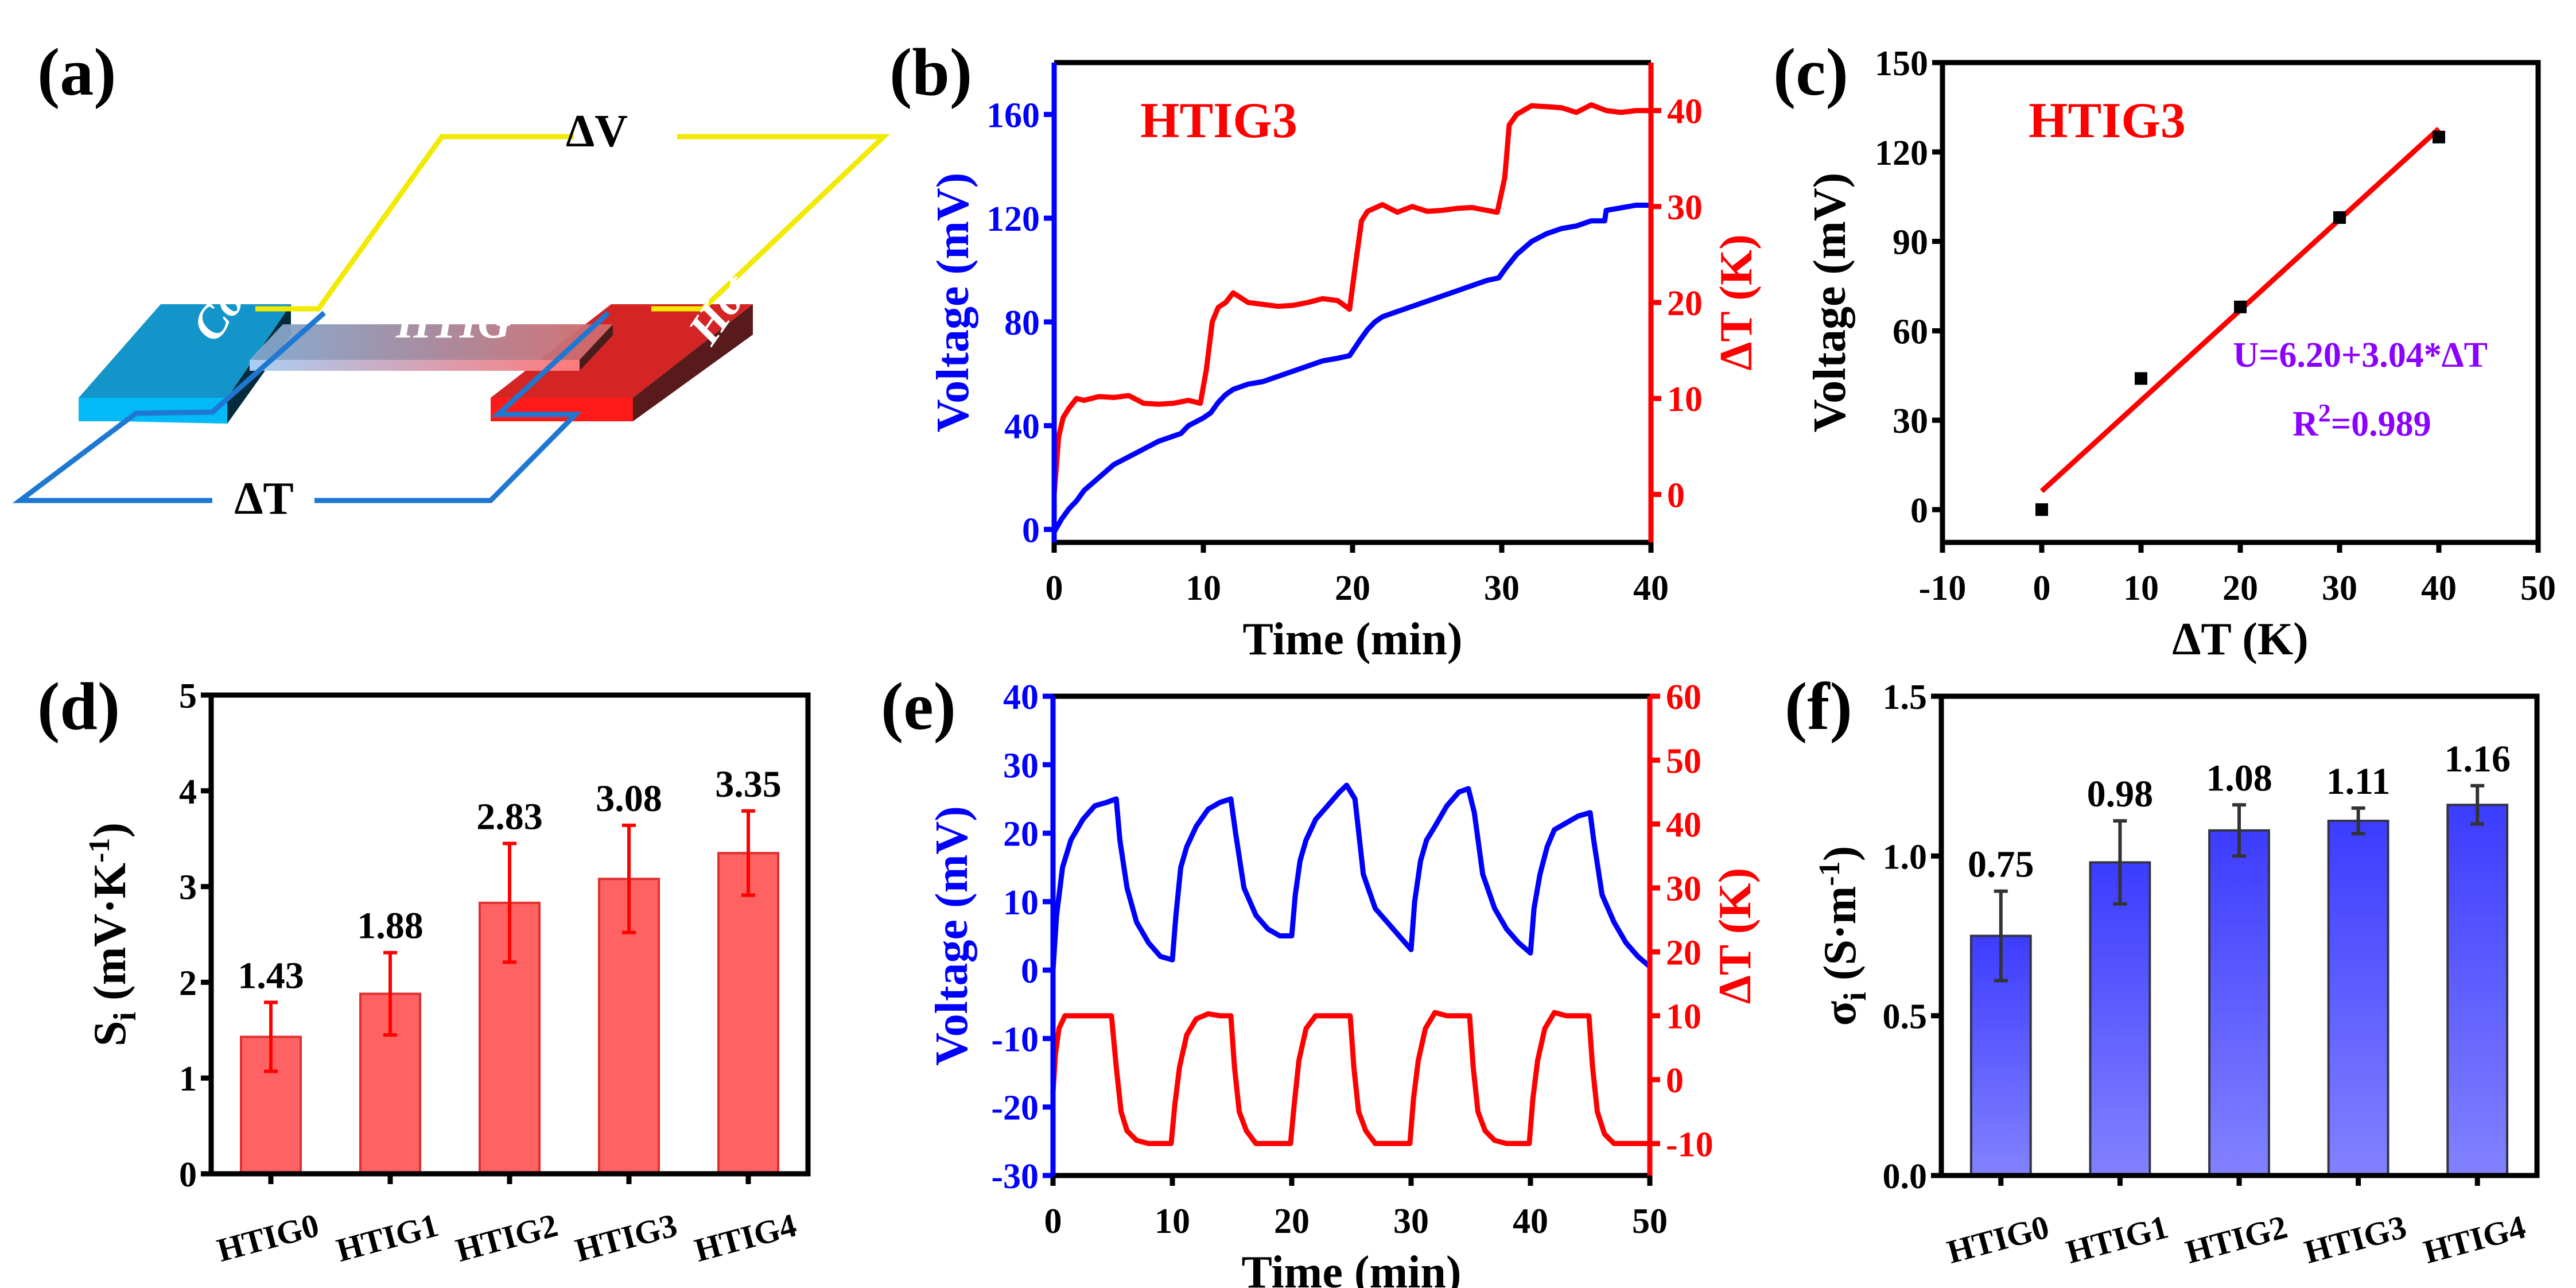 The height and width of the screenshot is (1288, 2576). Describe the element at coordinates (1998, 1239) in the screenshot. I see `x-tick-label: HTIG0` at that location.